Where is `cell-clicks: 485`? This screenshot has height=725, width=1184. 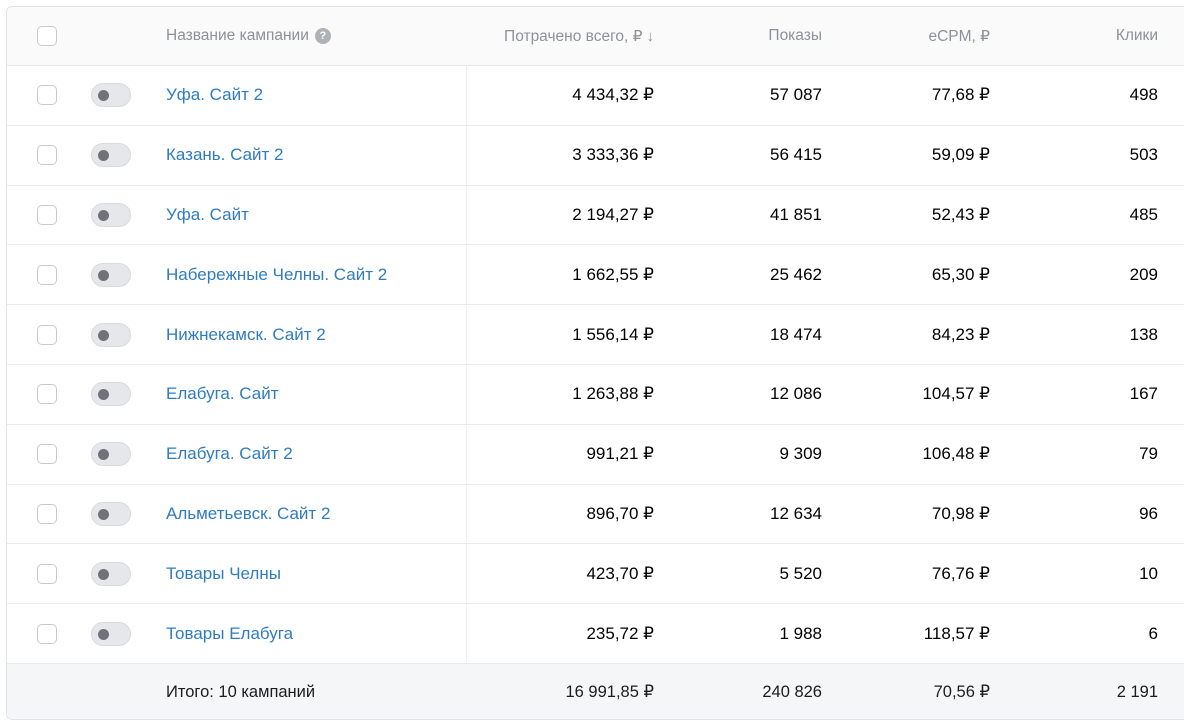 cell-clicks: 485 is located at coordinates (1143, 214).